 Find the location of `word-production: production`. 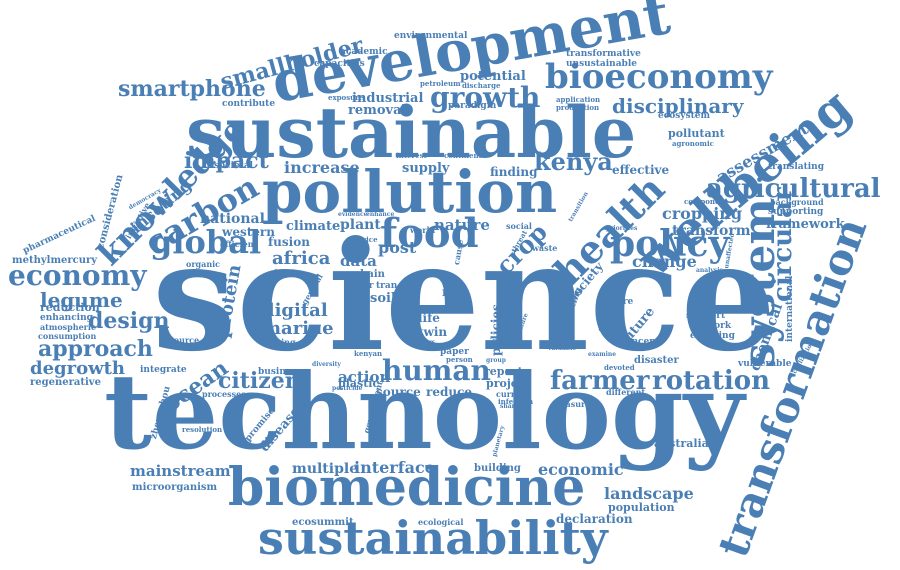

word-production: production is located at coordinates (577, 107).